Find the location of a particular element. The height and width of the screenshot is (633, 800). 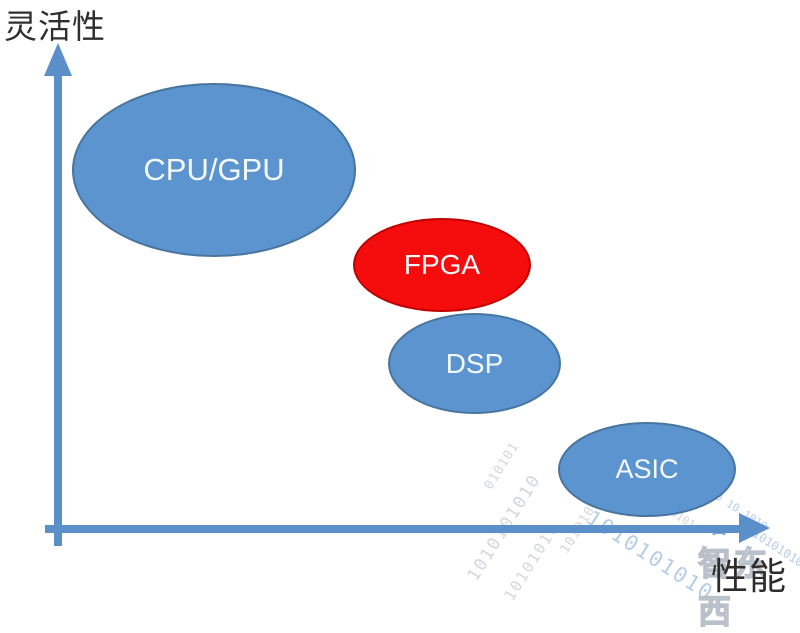

x-axis-arrowhead-icon is located at coordinates (754, 528).